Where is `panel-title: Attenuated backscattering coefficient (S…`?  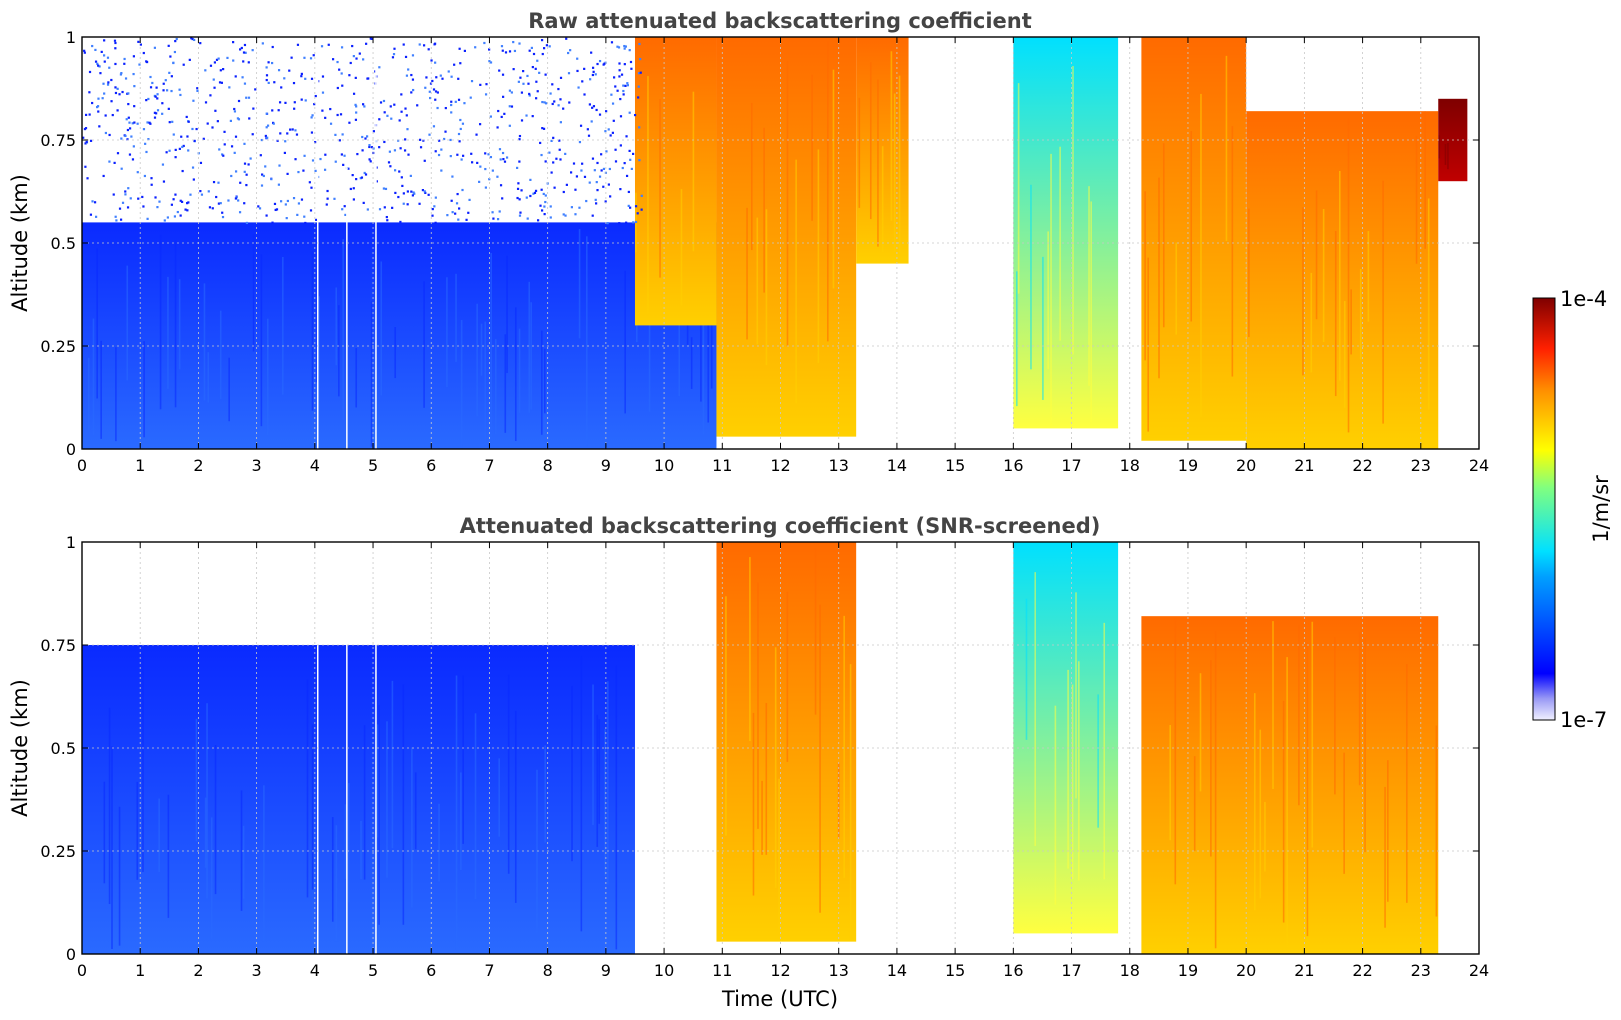 panel-title: Attenuated backscattering coefficient (S… is located at coordinates (780, 526).